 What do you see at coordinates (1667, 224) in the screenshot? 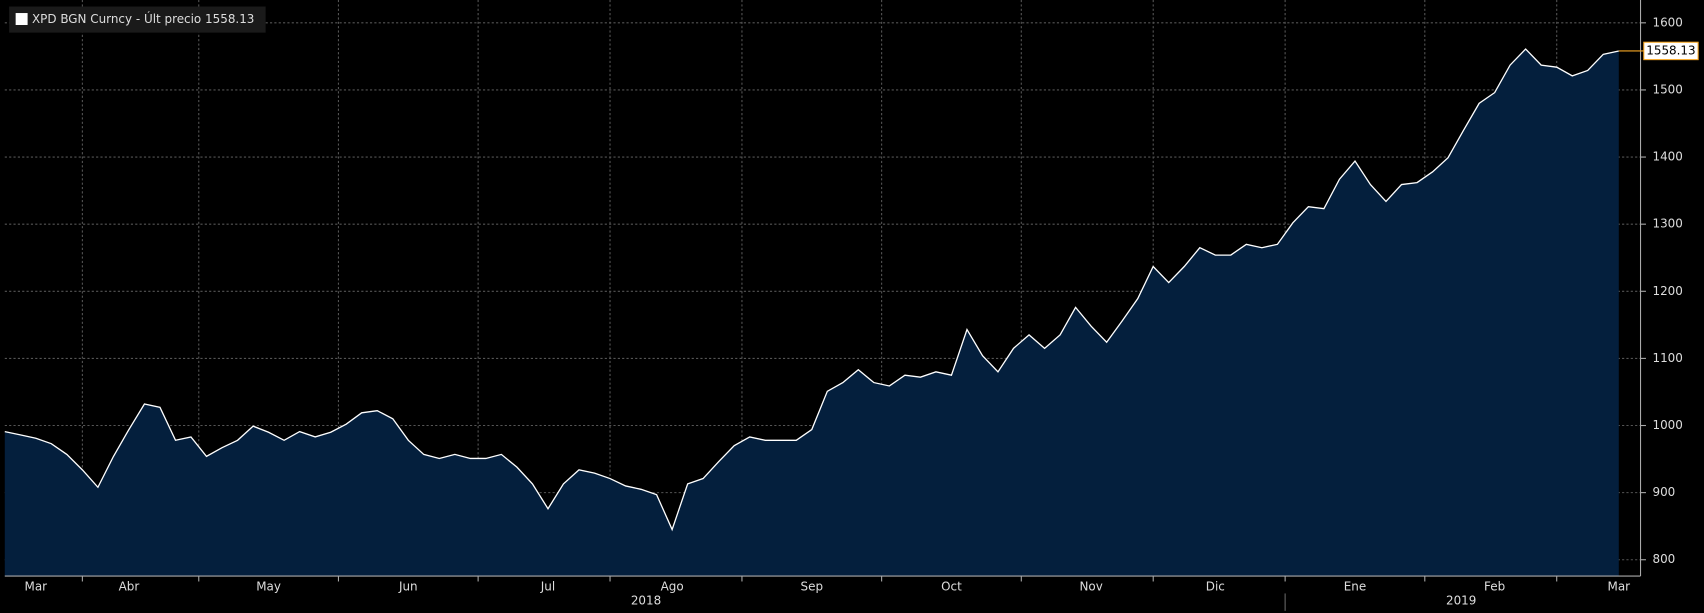
I see `y-tick-label: 1300` at bounding box center [1667, 224].